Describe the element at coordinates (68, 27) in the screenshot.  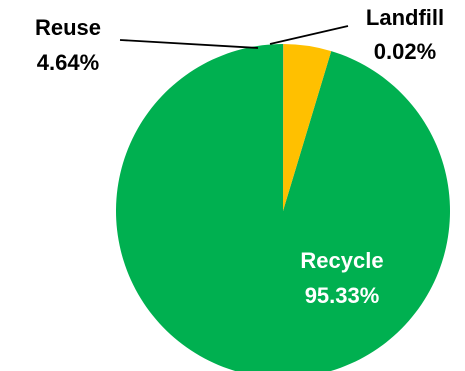
I see `reuse-name-label: Reuse` at that location.